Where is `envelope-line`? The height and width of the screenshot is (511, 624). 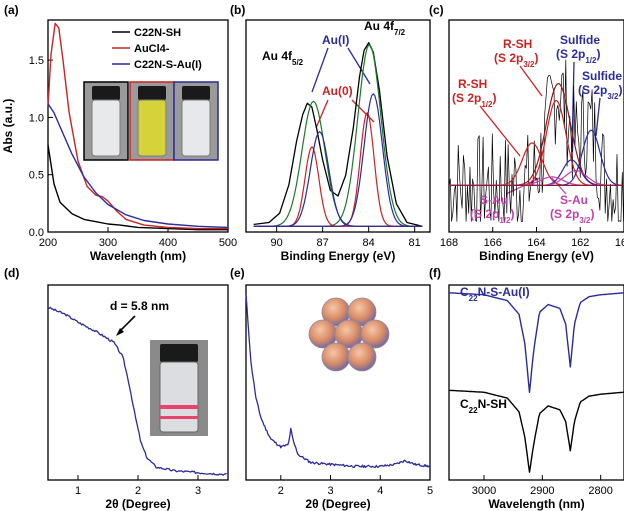 envelope-line is located at coordinates (338, 134).